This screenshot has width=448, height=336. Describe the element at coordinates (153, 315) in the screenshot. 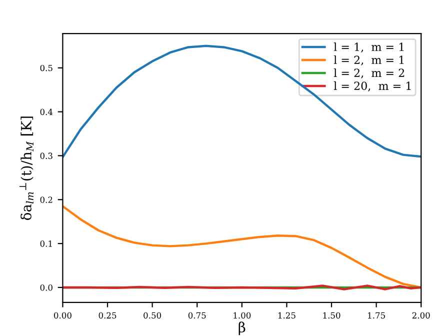

I see `x-tick-label: 0.50` at that location.